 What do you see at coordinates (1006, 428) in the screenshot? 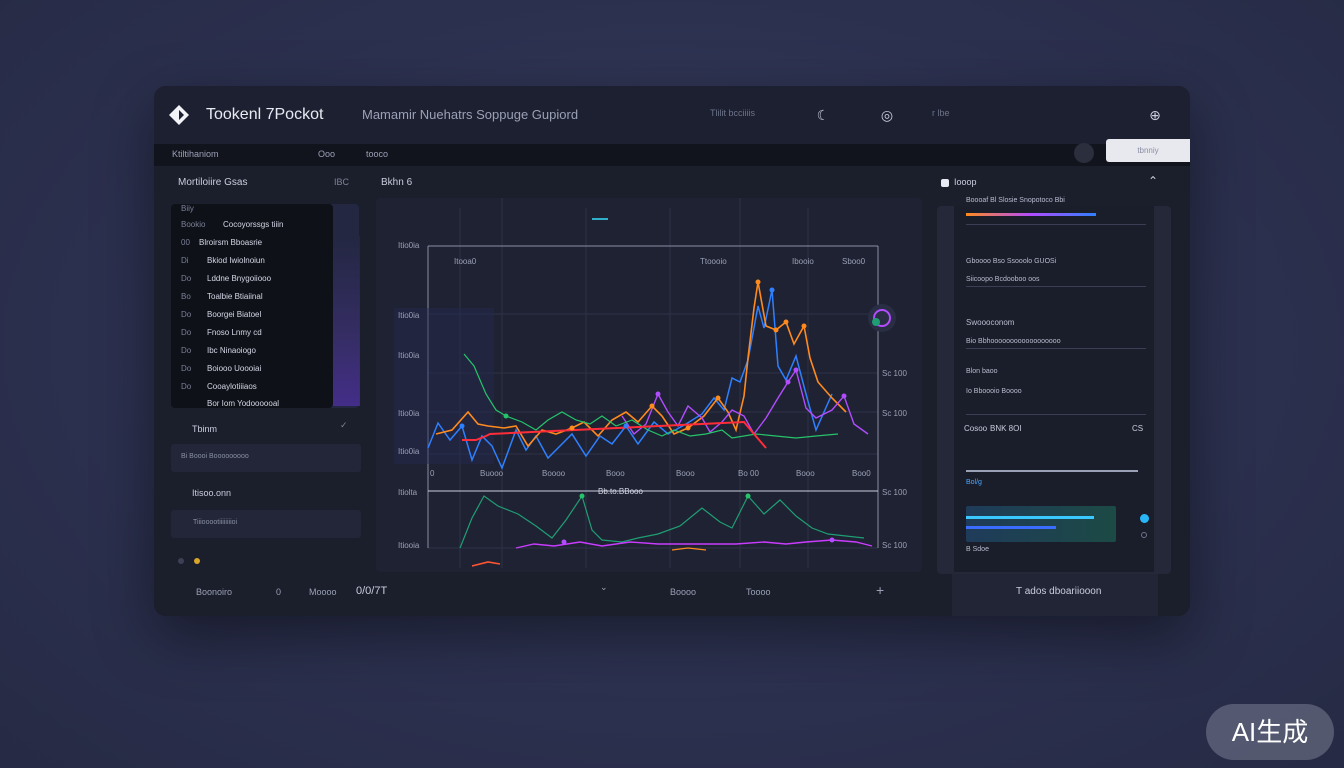
I see `stat-value: BNK 8OI` at bounding box center [1006, 428].